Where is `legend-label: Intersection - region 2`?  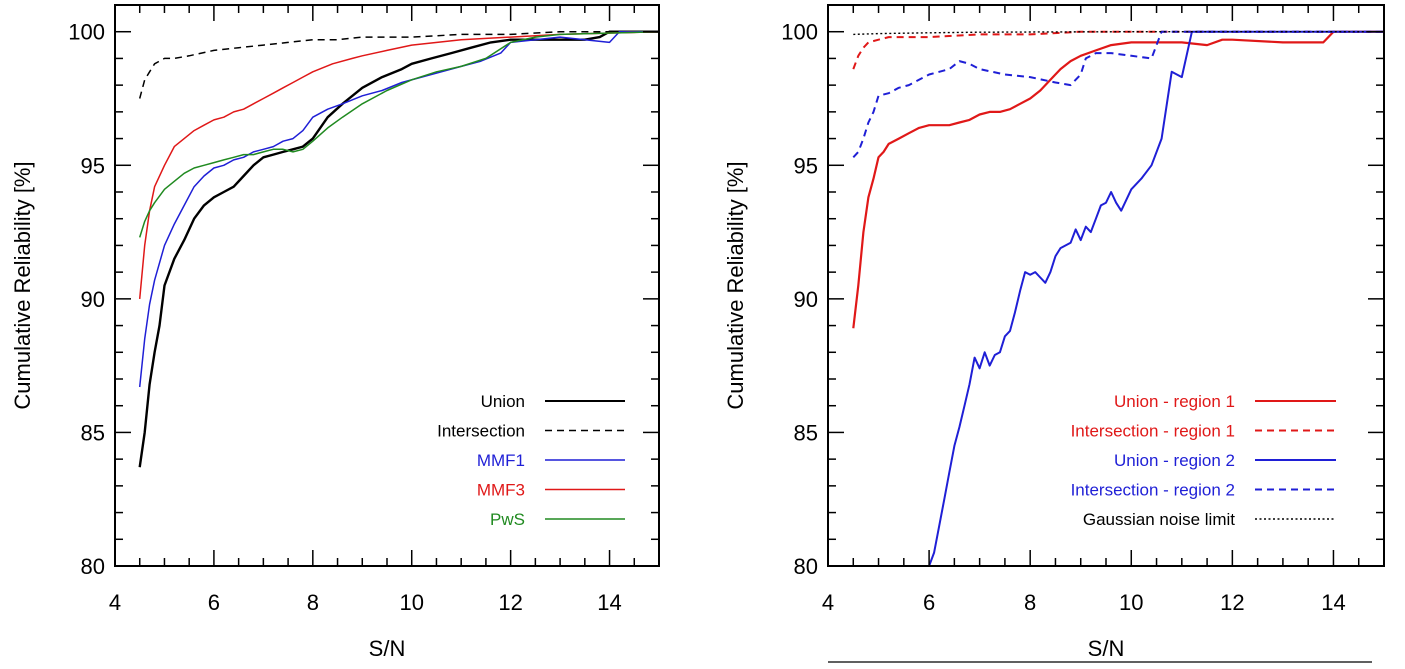 legend-label: Intersection - region 2 is located at coordinates (1153, 490).